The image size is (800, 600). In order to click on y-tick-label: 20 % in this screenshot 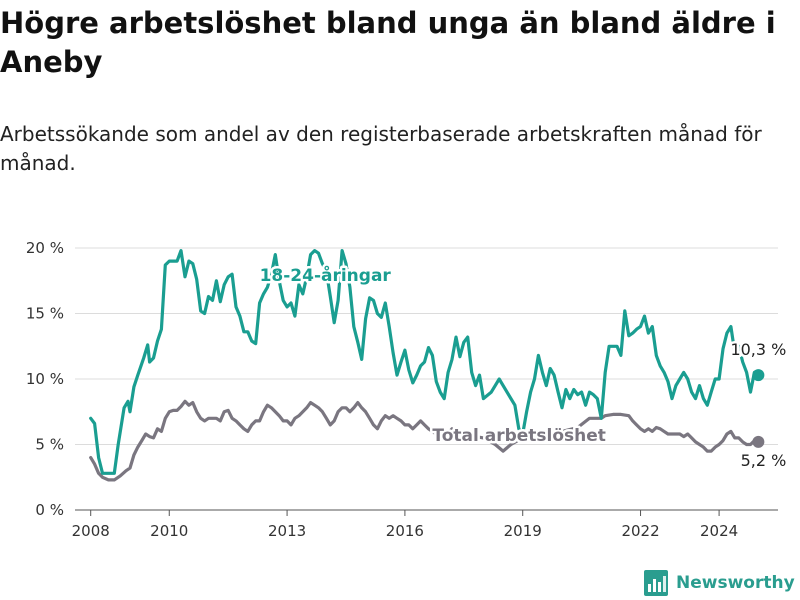, I will do `click(45, 248)`.